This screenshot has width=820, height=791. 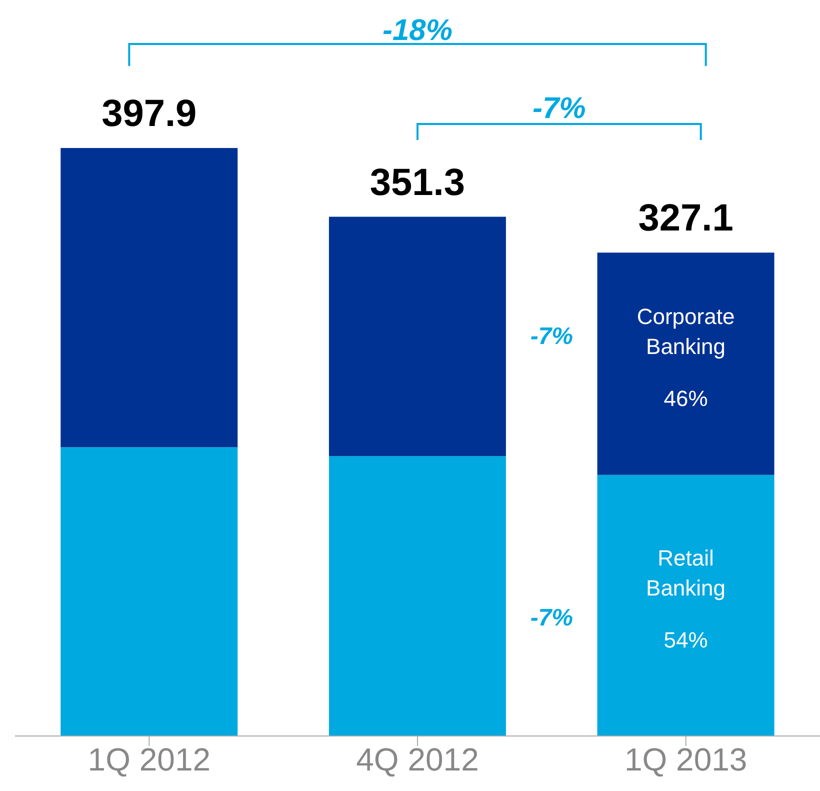 What do you see at coordinates (149, 114) in the screenshot?
I see `text: 397.9` at bounding box center [149, 114].